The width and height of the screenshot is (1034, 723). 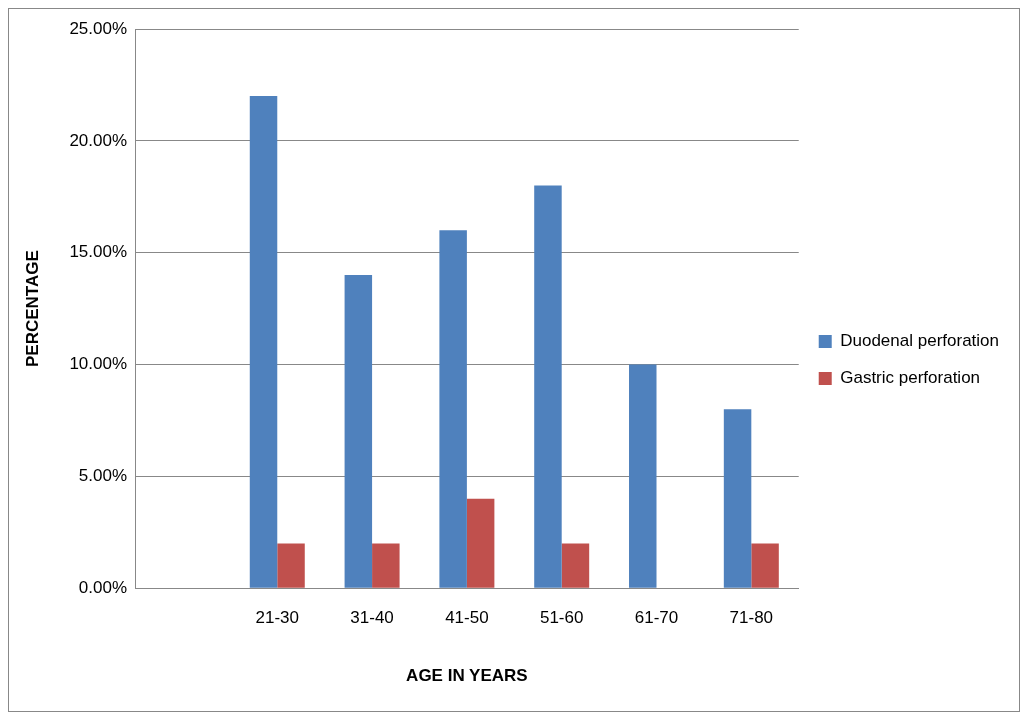 What do you see at coordinates (751, 618) in the screenshot?
I see `x-tick-label: 71-80` at bounding box center [751, 618].